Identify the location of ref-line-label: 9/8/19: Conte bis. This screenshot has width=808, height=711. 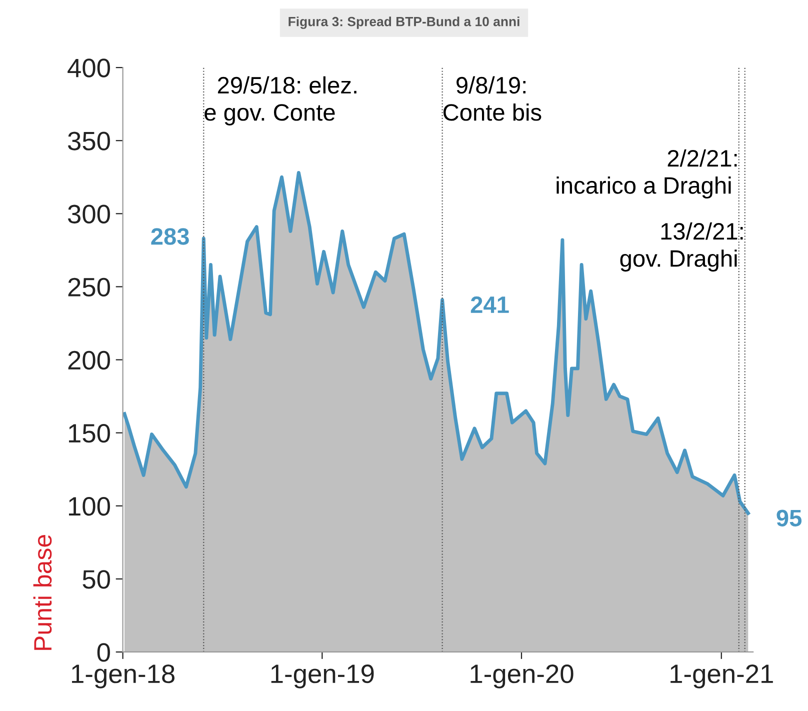
(493, 98).